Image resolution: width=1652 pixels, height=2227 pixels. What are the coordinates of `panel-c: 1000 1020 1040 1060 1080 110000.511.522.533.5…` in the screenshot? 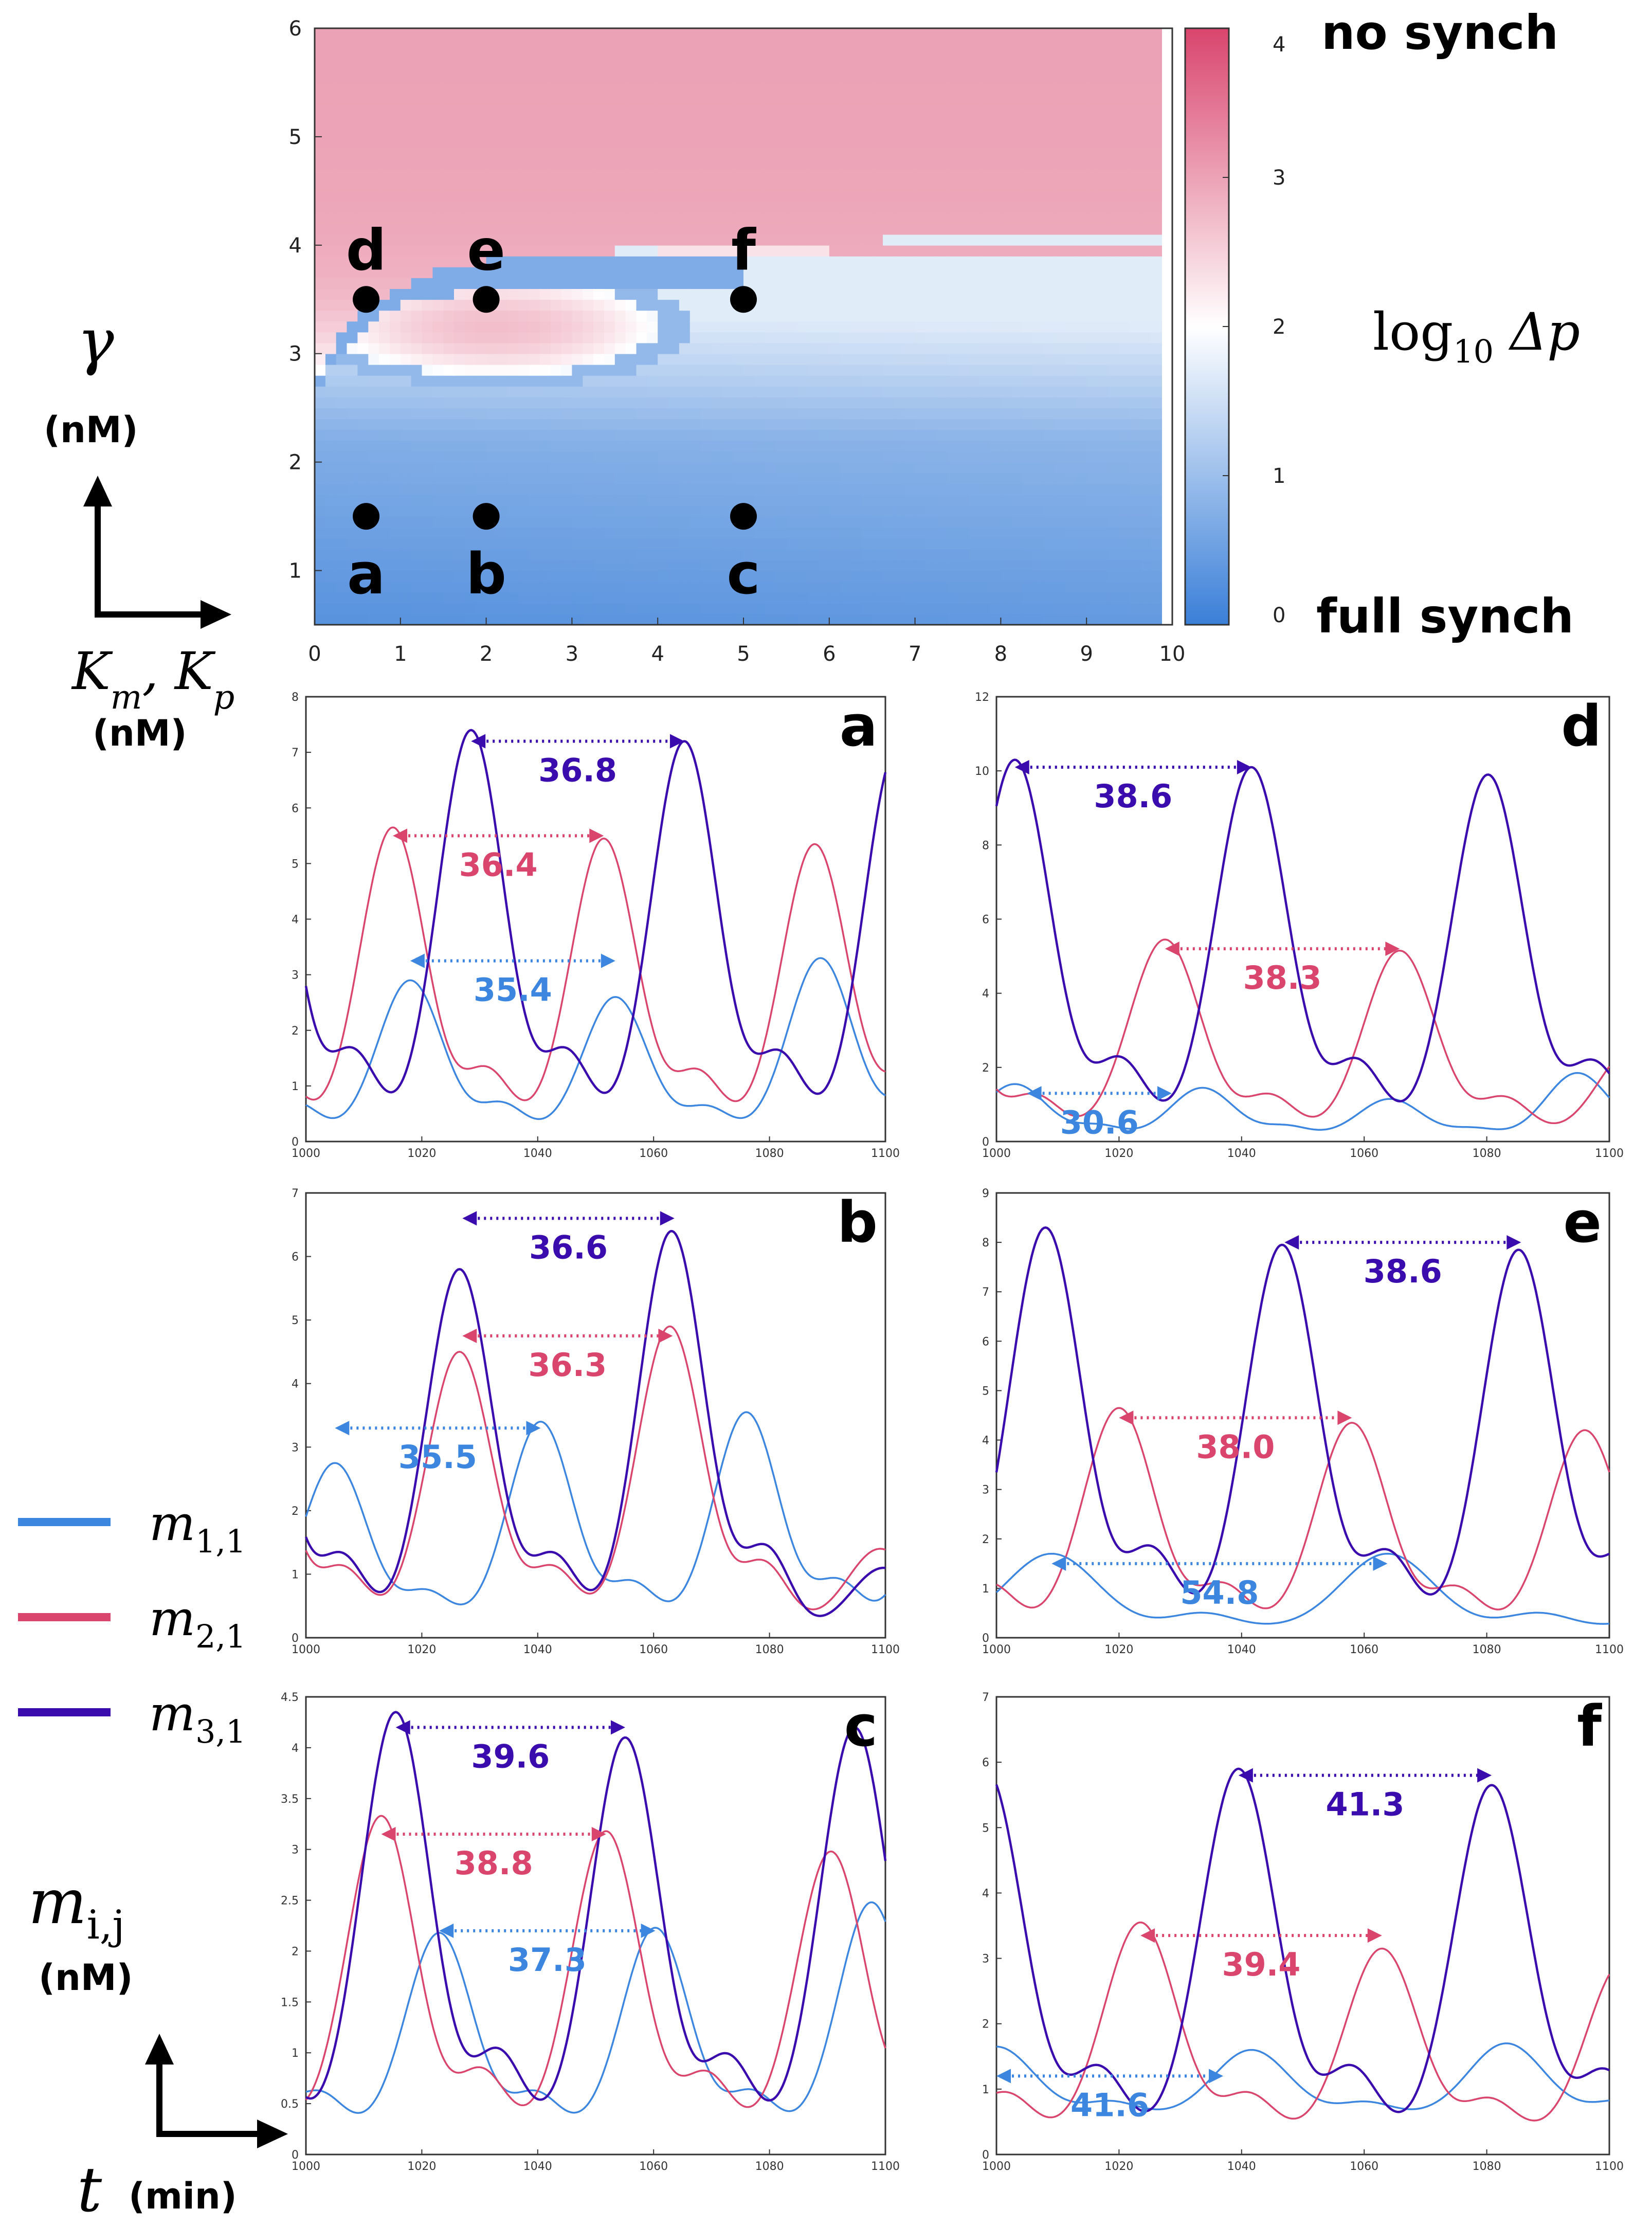 It's located at (590, 1932).